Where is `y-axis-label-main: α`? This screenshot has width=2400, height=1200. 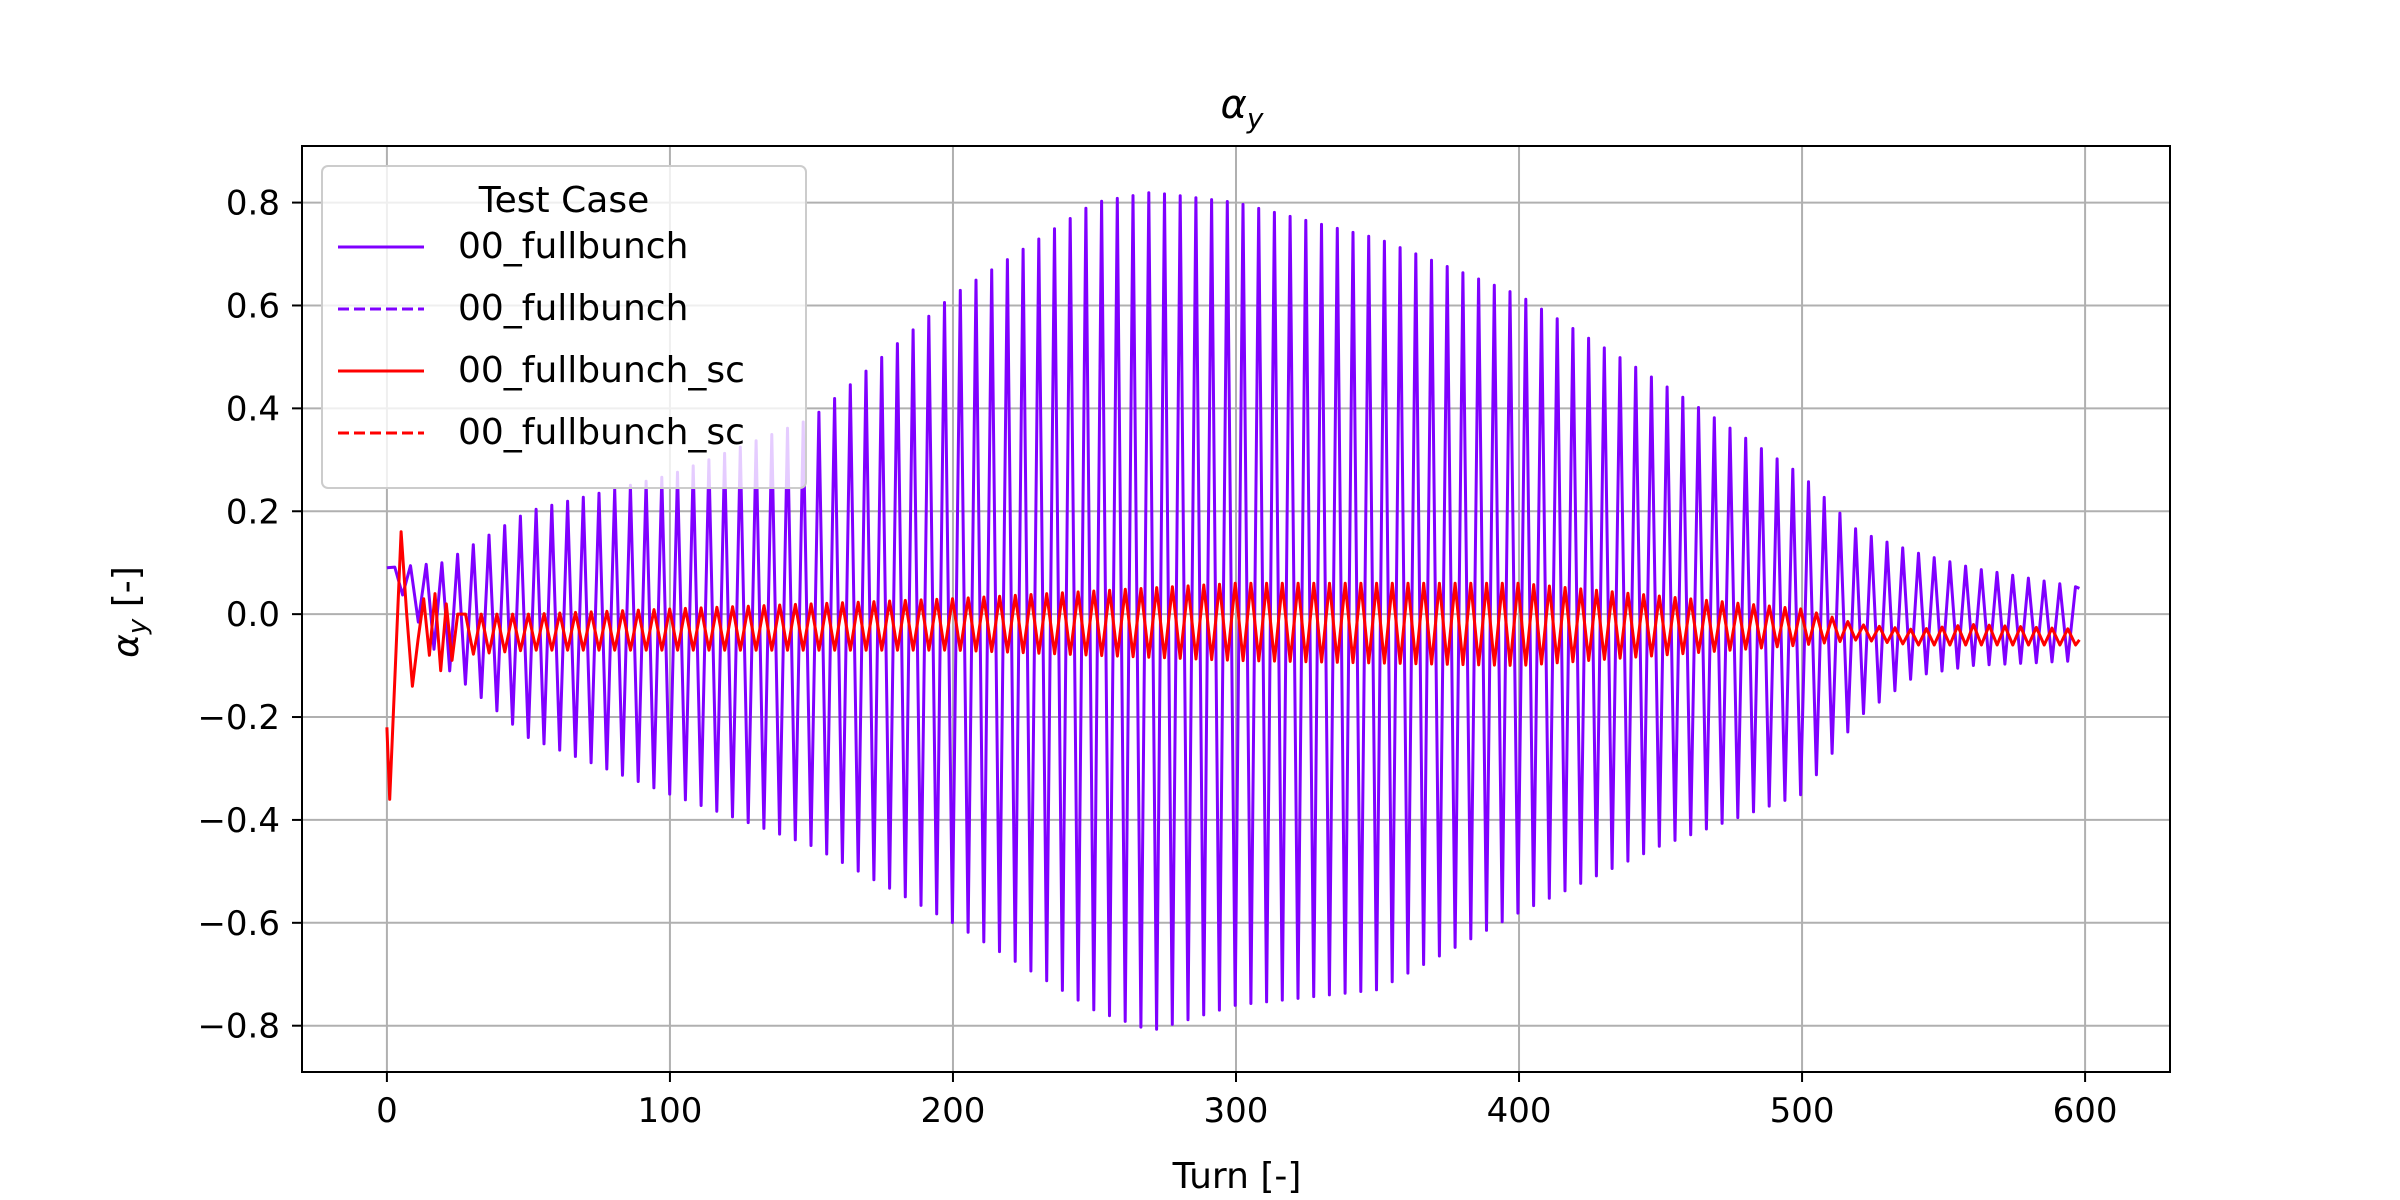 y-axis-label-main: α is located at coordinates (126, 646).